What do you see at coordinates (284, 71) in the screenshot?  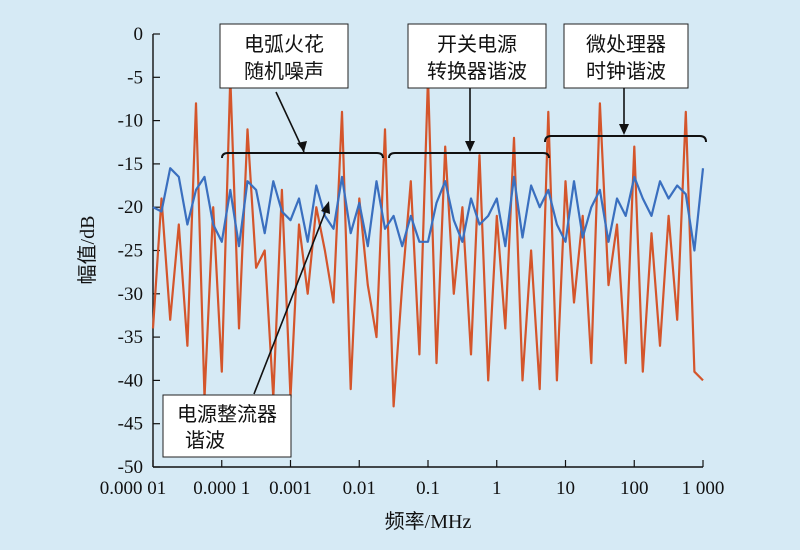 I see `annotation-text: 随机噪声` at bounding box center [284, 71].